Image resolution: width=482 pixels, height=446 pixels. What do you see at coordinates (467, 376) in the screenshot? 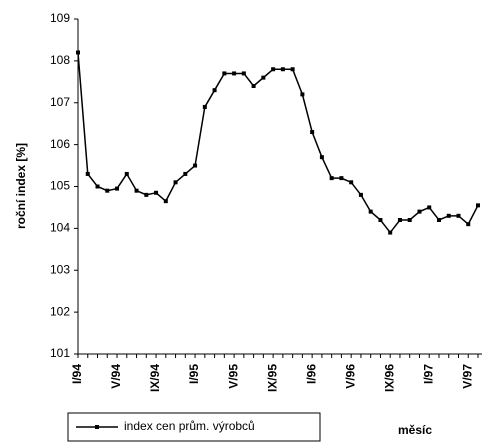
I see `x-tick-label: V/97` at bounding box center [467, 376].